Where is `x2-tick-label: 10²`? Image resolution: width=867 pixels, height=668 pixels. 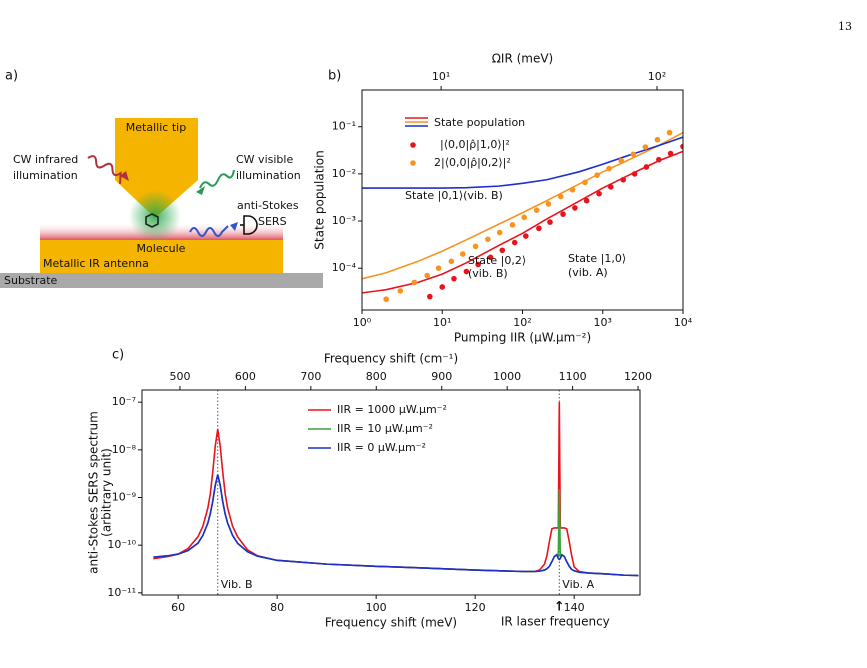
x2-tick-label: 10² is located at coordinates (657, 76).